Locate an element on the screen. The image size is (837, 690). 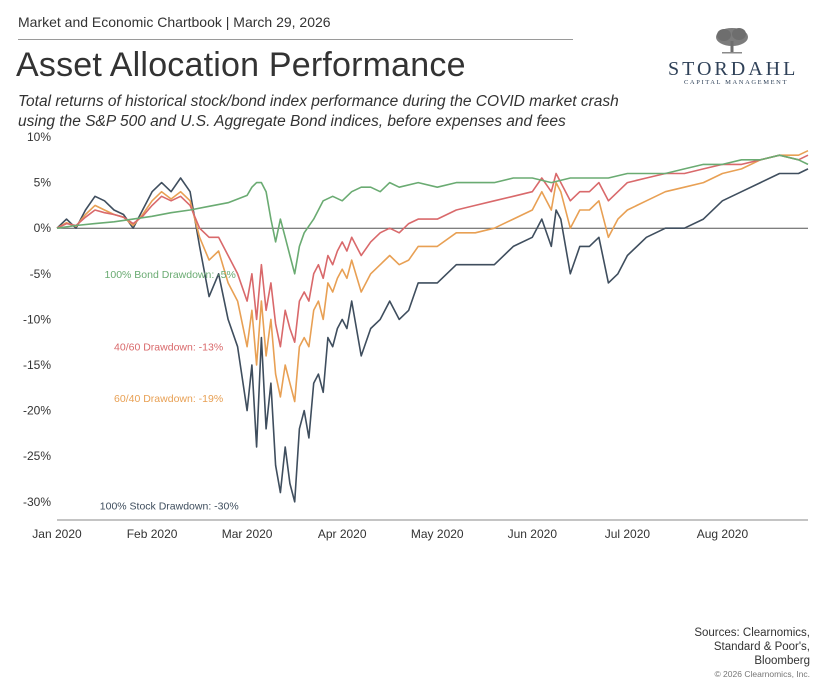
copyright-note: © 2026 Clearnomics, Inc. is located at coordinates (762, 674).